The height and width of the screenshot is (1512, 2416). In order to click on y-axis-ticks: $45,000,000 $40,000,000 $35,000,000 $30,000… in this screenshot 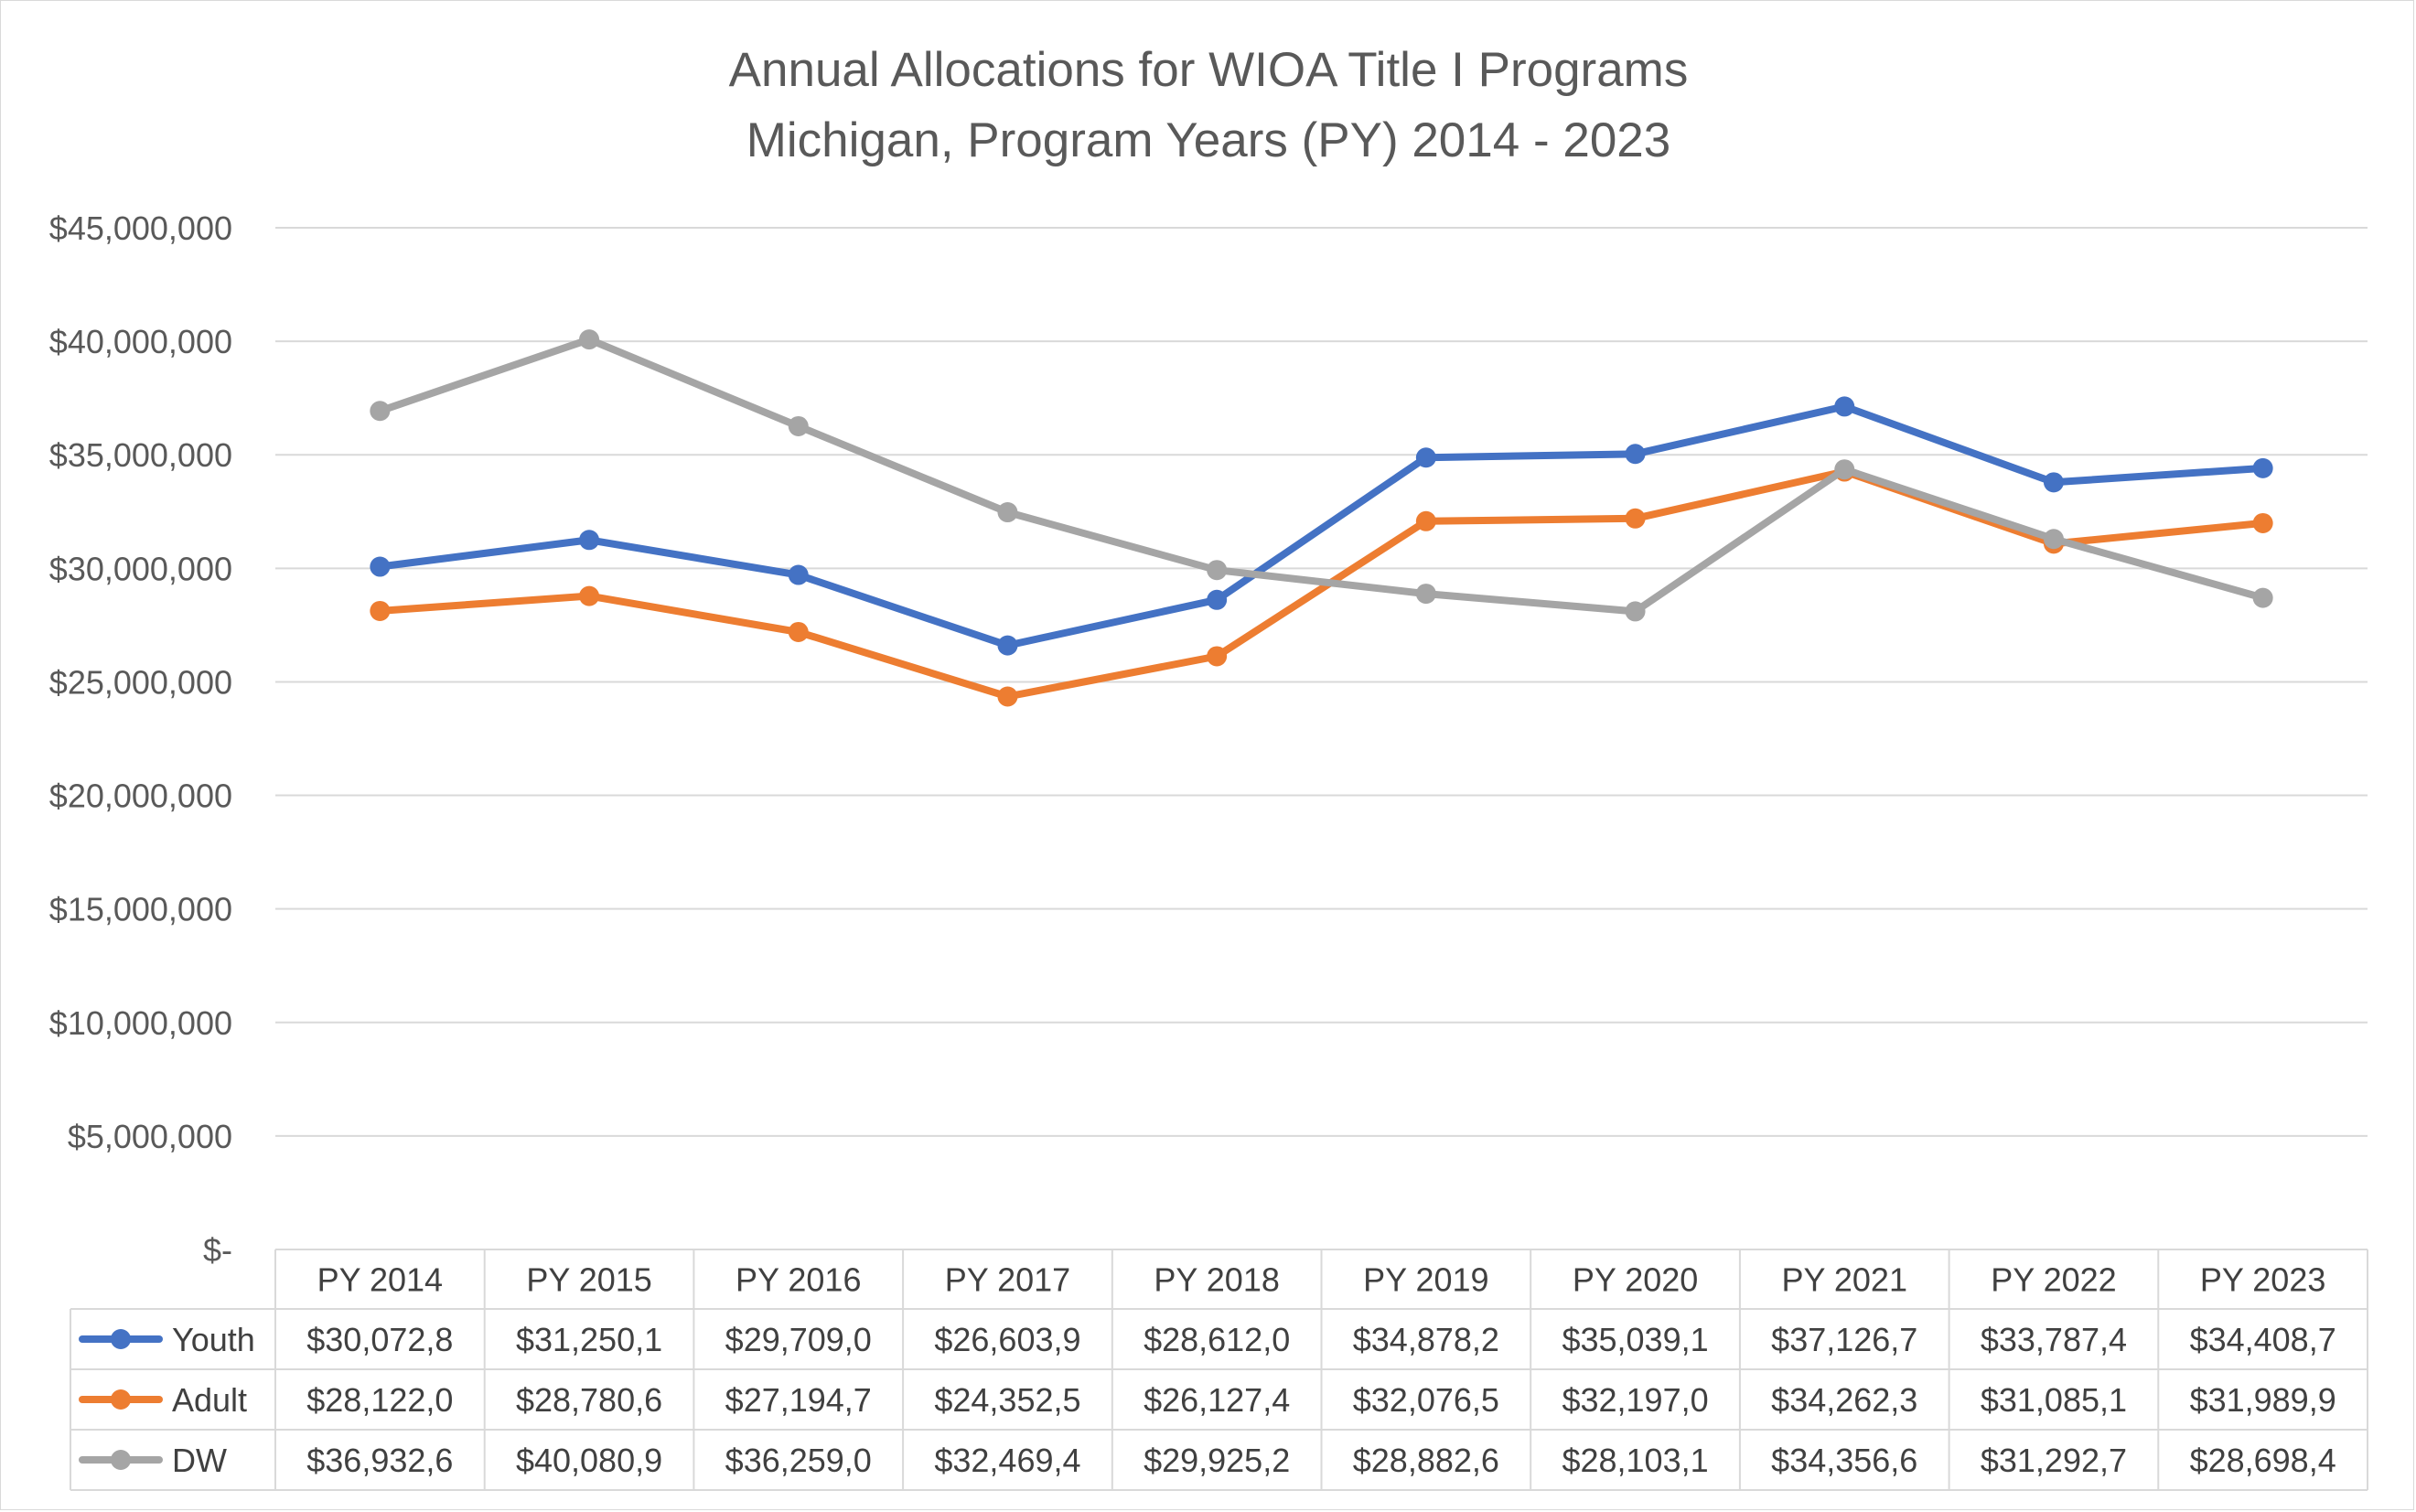, I will do `click(140, 739)`.